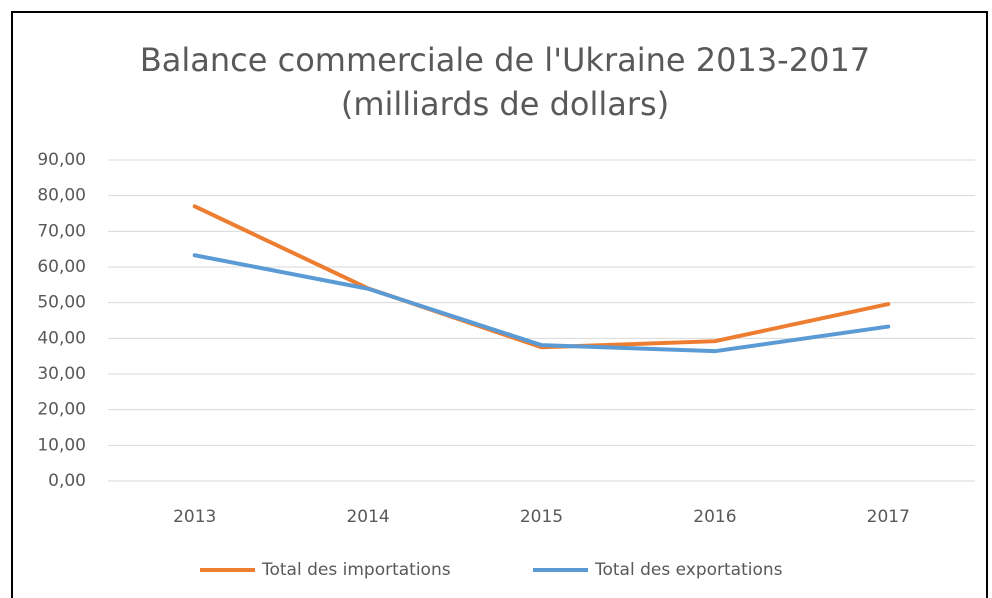 The height and width of the screenshot is (598, 992). I want to click on y-tick-label: 60,00, so click(61, 267).